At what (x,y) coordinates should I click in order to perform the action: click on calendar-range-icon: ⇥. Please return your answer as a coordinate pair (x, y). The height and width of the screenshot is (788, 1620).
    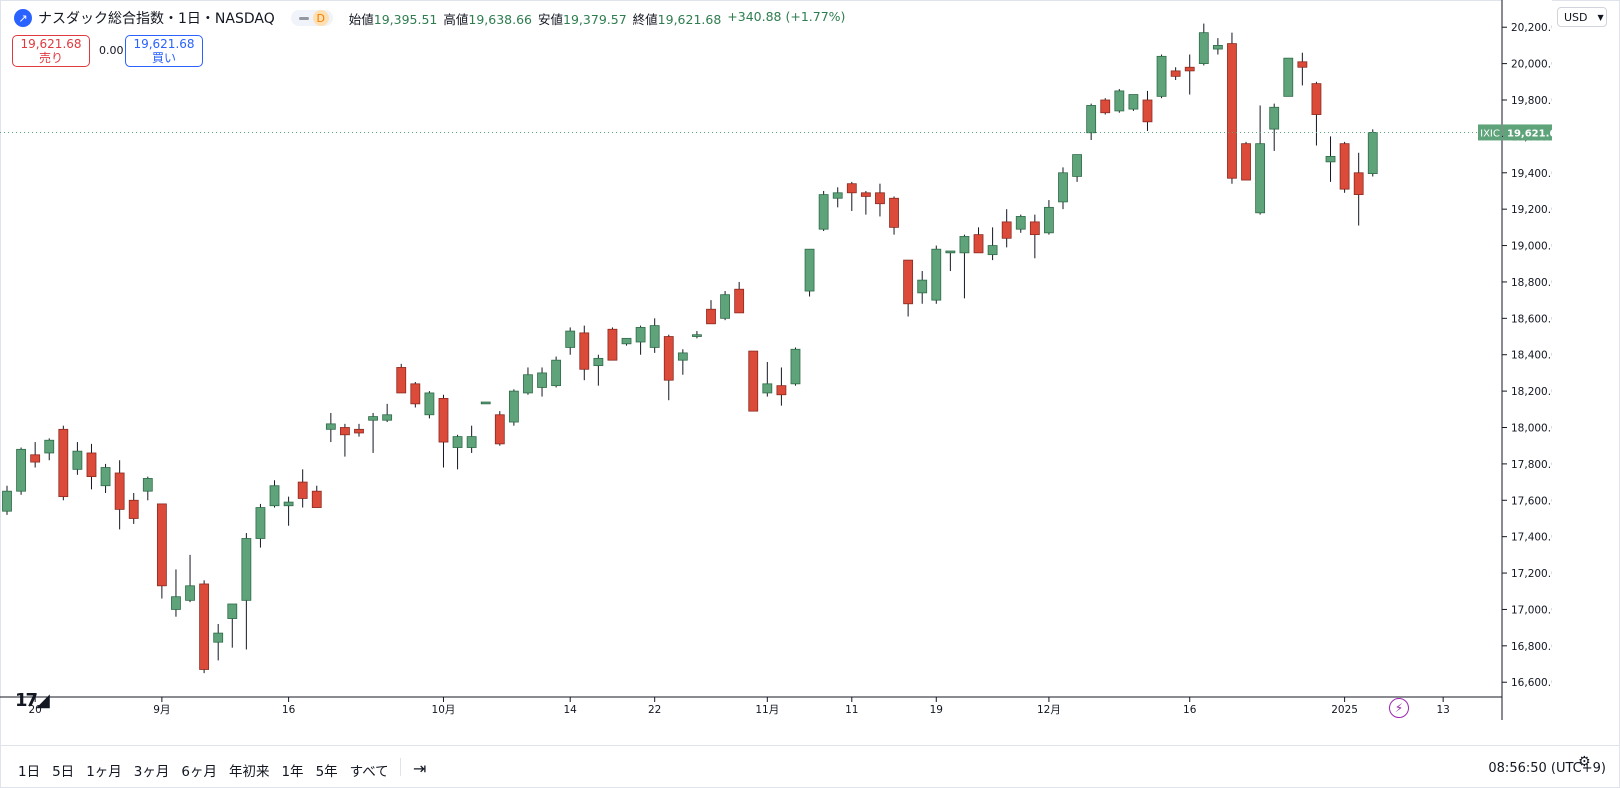
    Looking at the image, I should click on (420, 768).